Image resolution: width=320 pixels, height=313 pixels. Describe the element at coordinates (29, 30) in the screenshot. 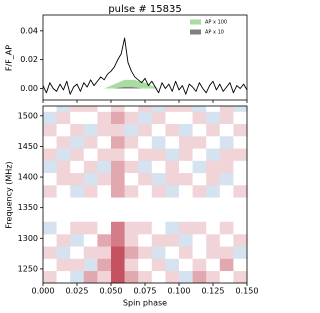

I see `y-tick-label: 0.04` at that location.